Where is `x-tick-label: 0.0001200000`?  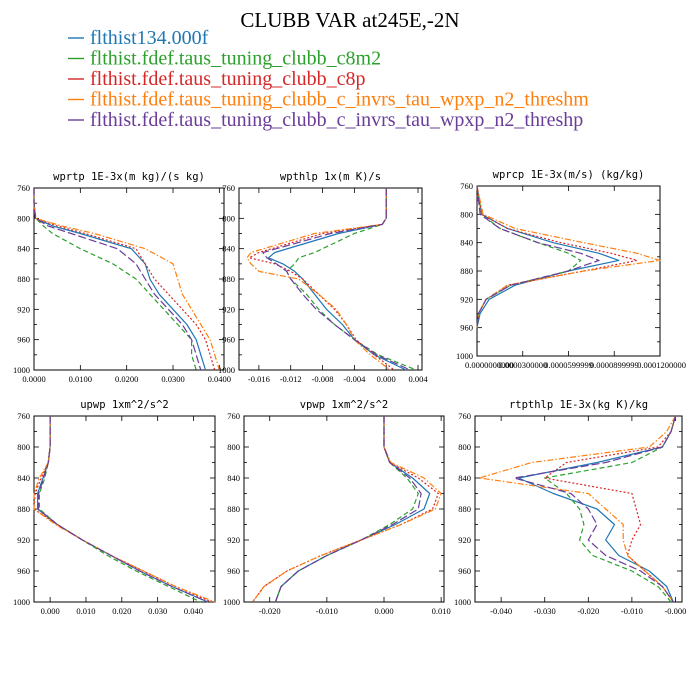
x-tick-label: 0.0001200000 is located at coordinates (661, 365).